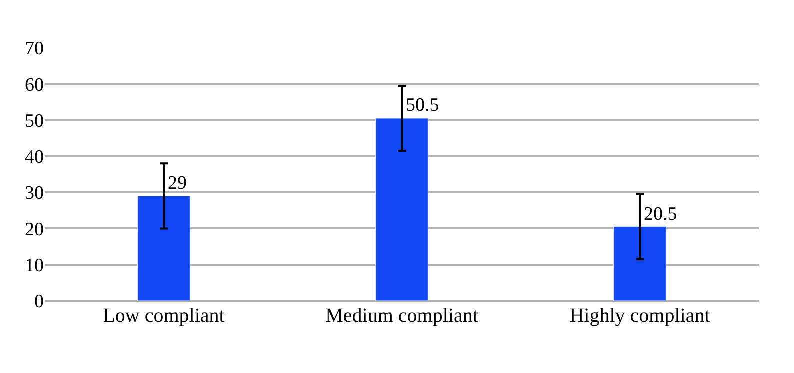  I want to click on y-tick-label: 30, so click(34, 193).